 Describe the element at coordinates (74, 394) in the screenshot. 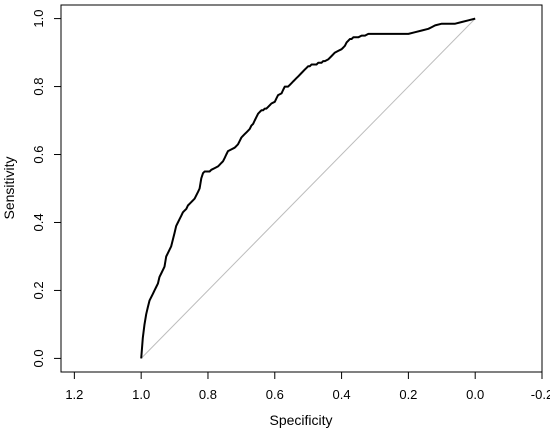

I see `x-tick-label: 1.2` at that location.